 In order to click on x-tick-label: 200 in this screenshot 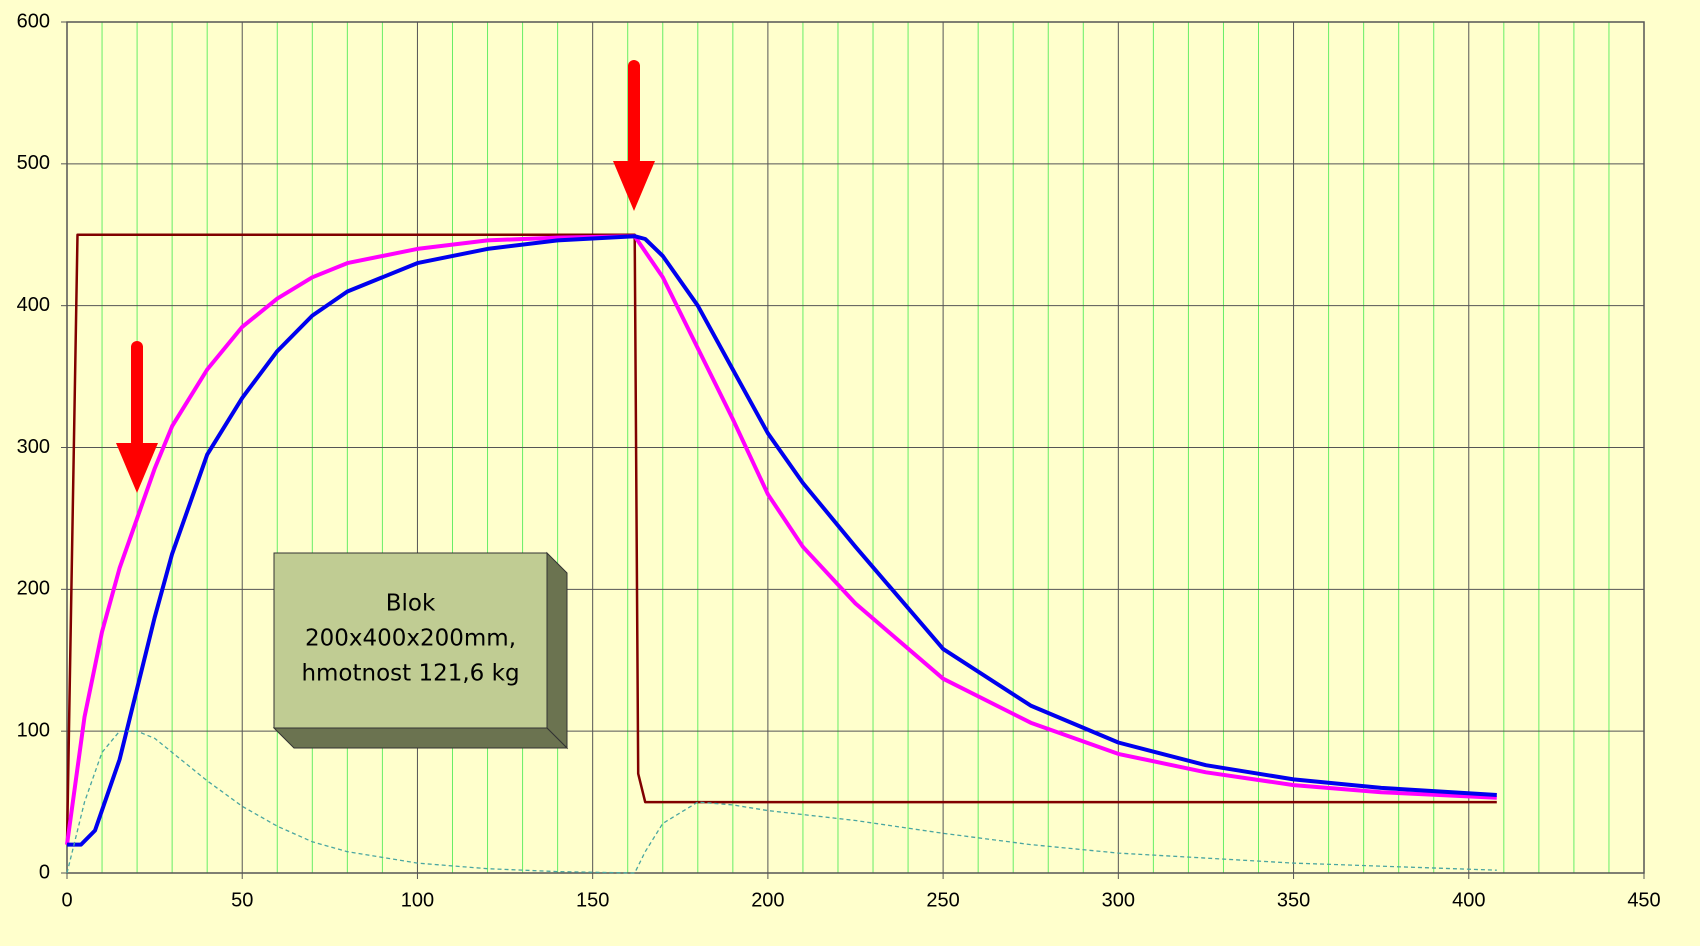, I will do `click(767, 900)`.